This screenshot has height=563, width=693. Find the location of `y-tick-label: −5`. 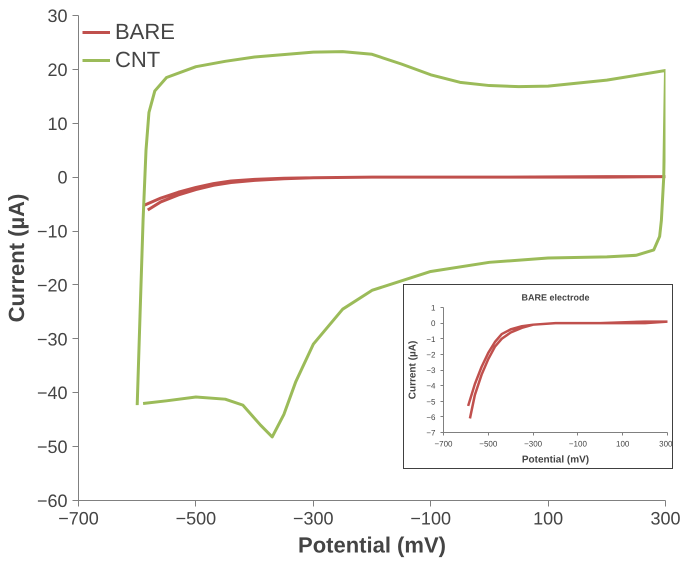

y-tick-label: −5 is located at coordinates (431, 401).